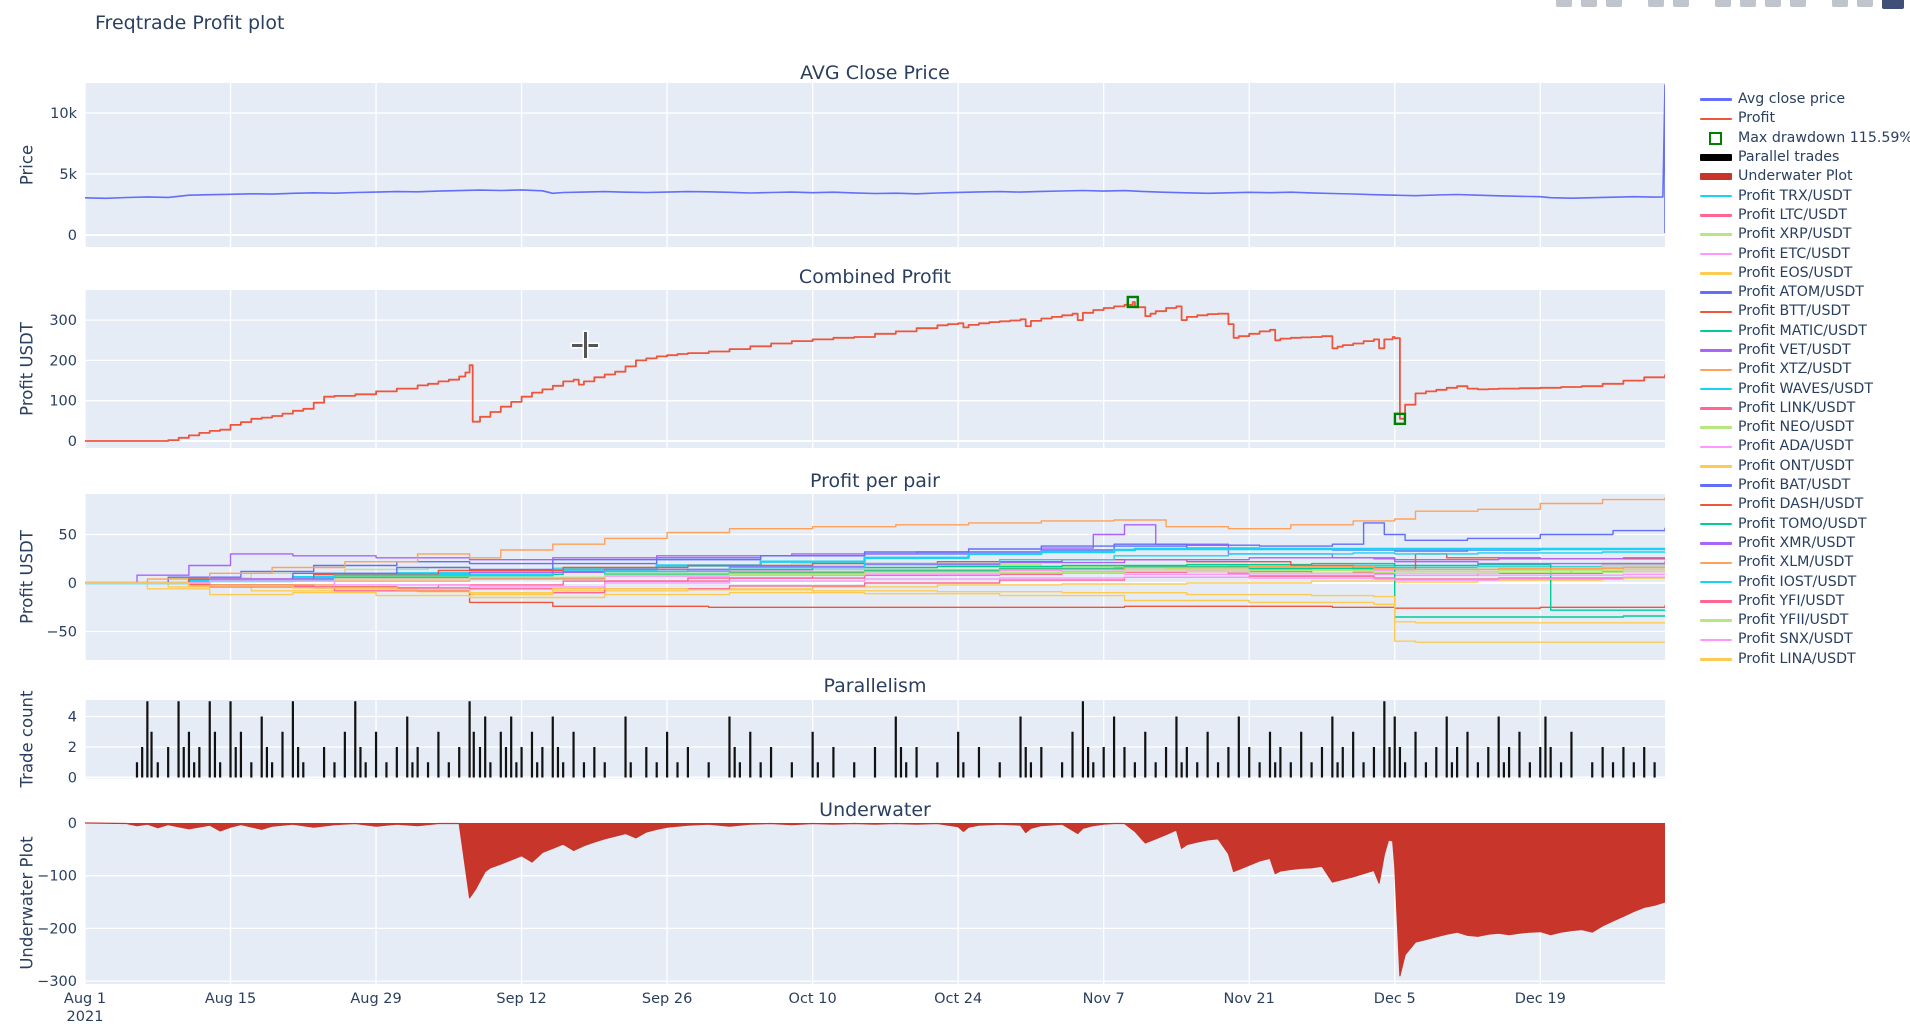 Image resolution: width=1910 pixels, height=1024 pixels. I want to click on legend-item-profit-xtz-usdt: Profit XTZ/USDT, so click(1802, 369).